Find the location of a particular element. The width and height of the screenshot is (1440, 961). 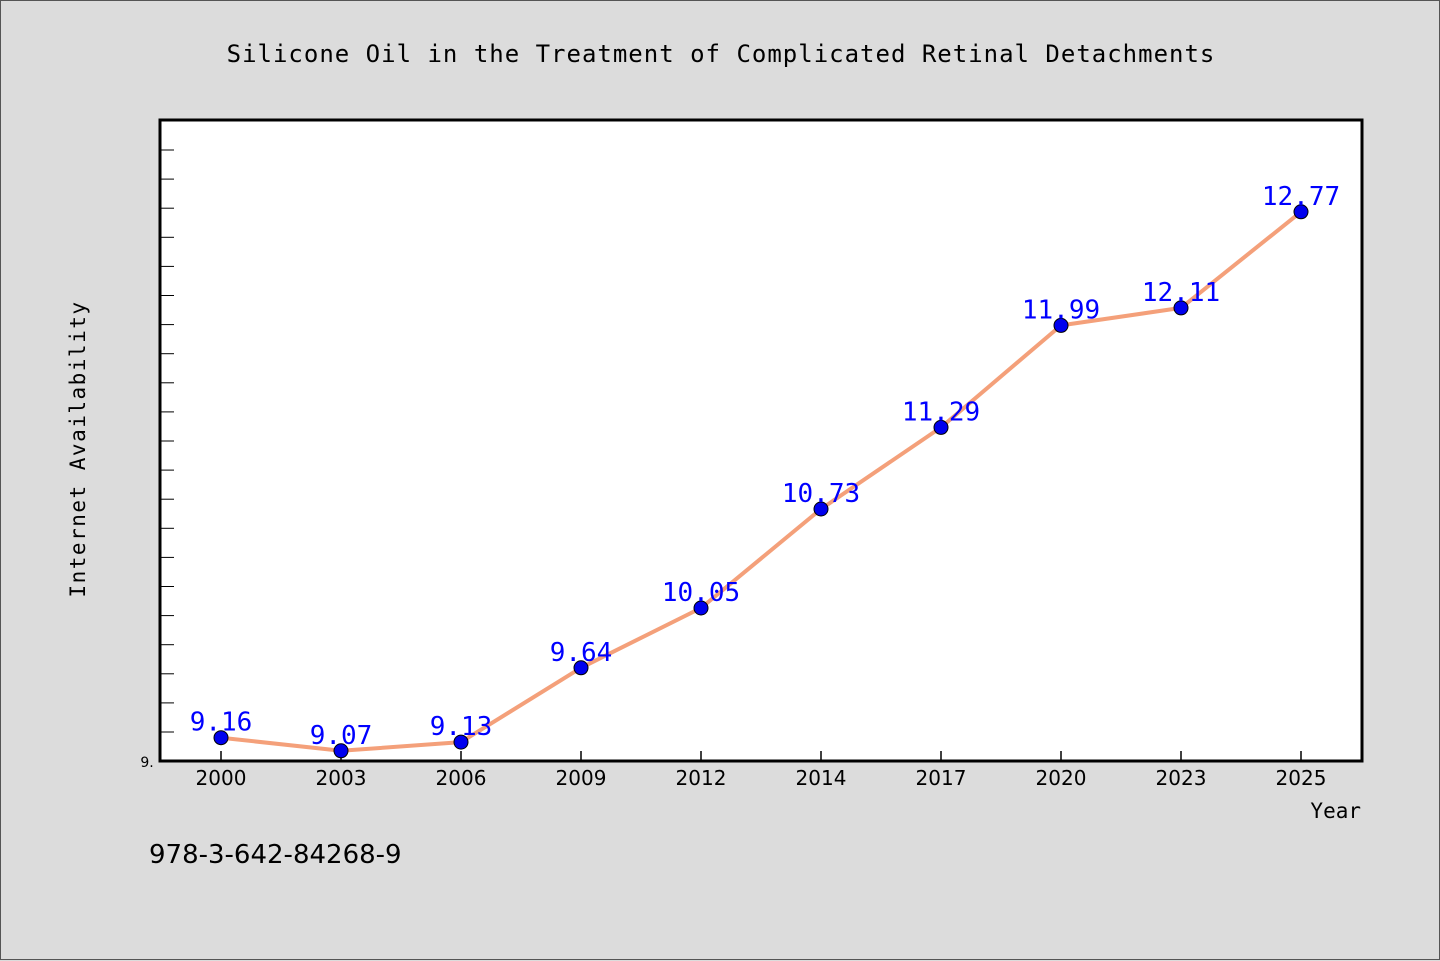

y-tick-label: 9. is located at coordinates (146, 763).